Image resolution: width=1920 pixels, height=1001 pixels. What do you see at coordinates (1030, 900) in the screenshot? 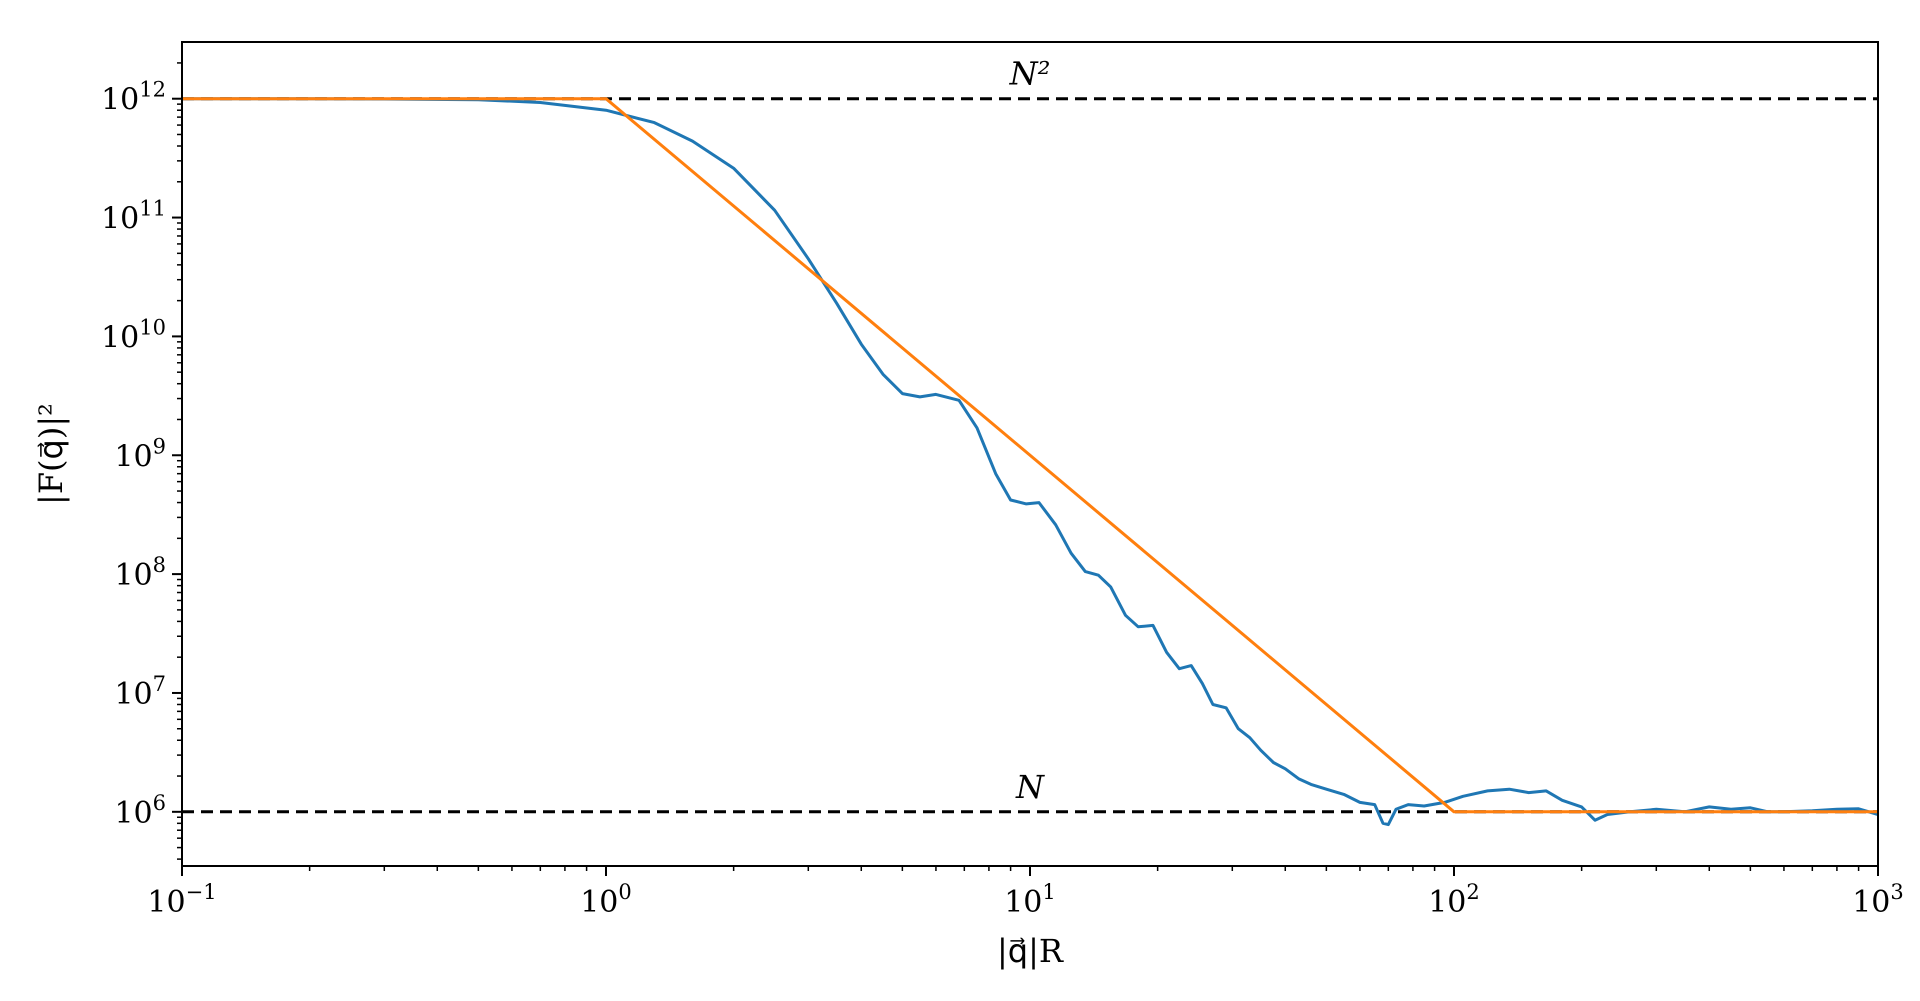
I see `x-tick-label-2: 10¹` at bounding box center [1030, 900].